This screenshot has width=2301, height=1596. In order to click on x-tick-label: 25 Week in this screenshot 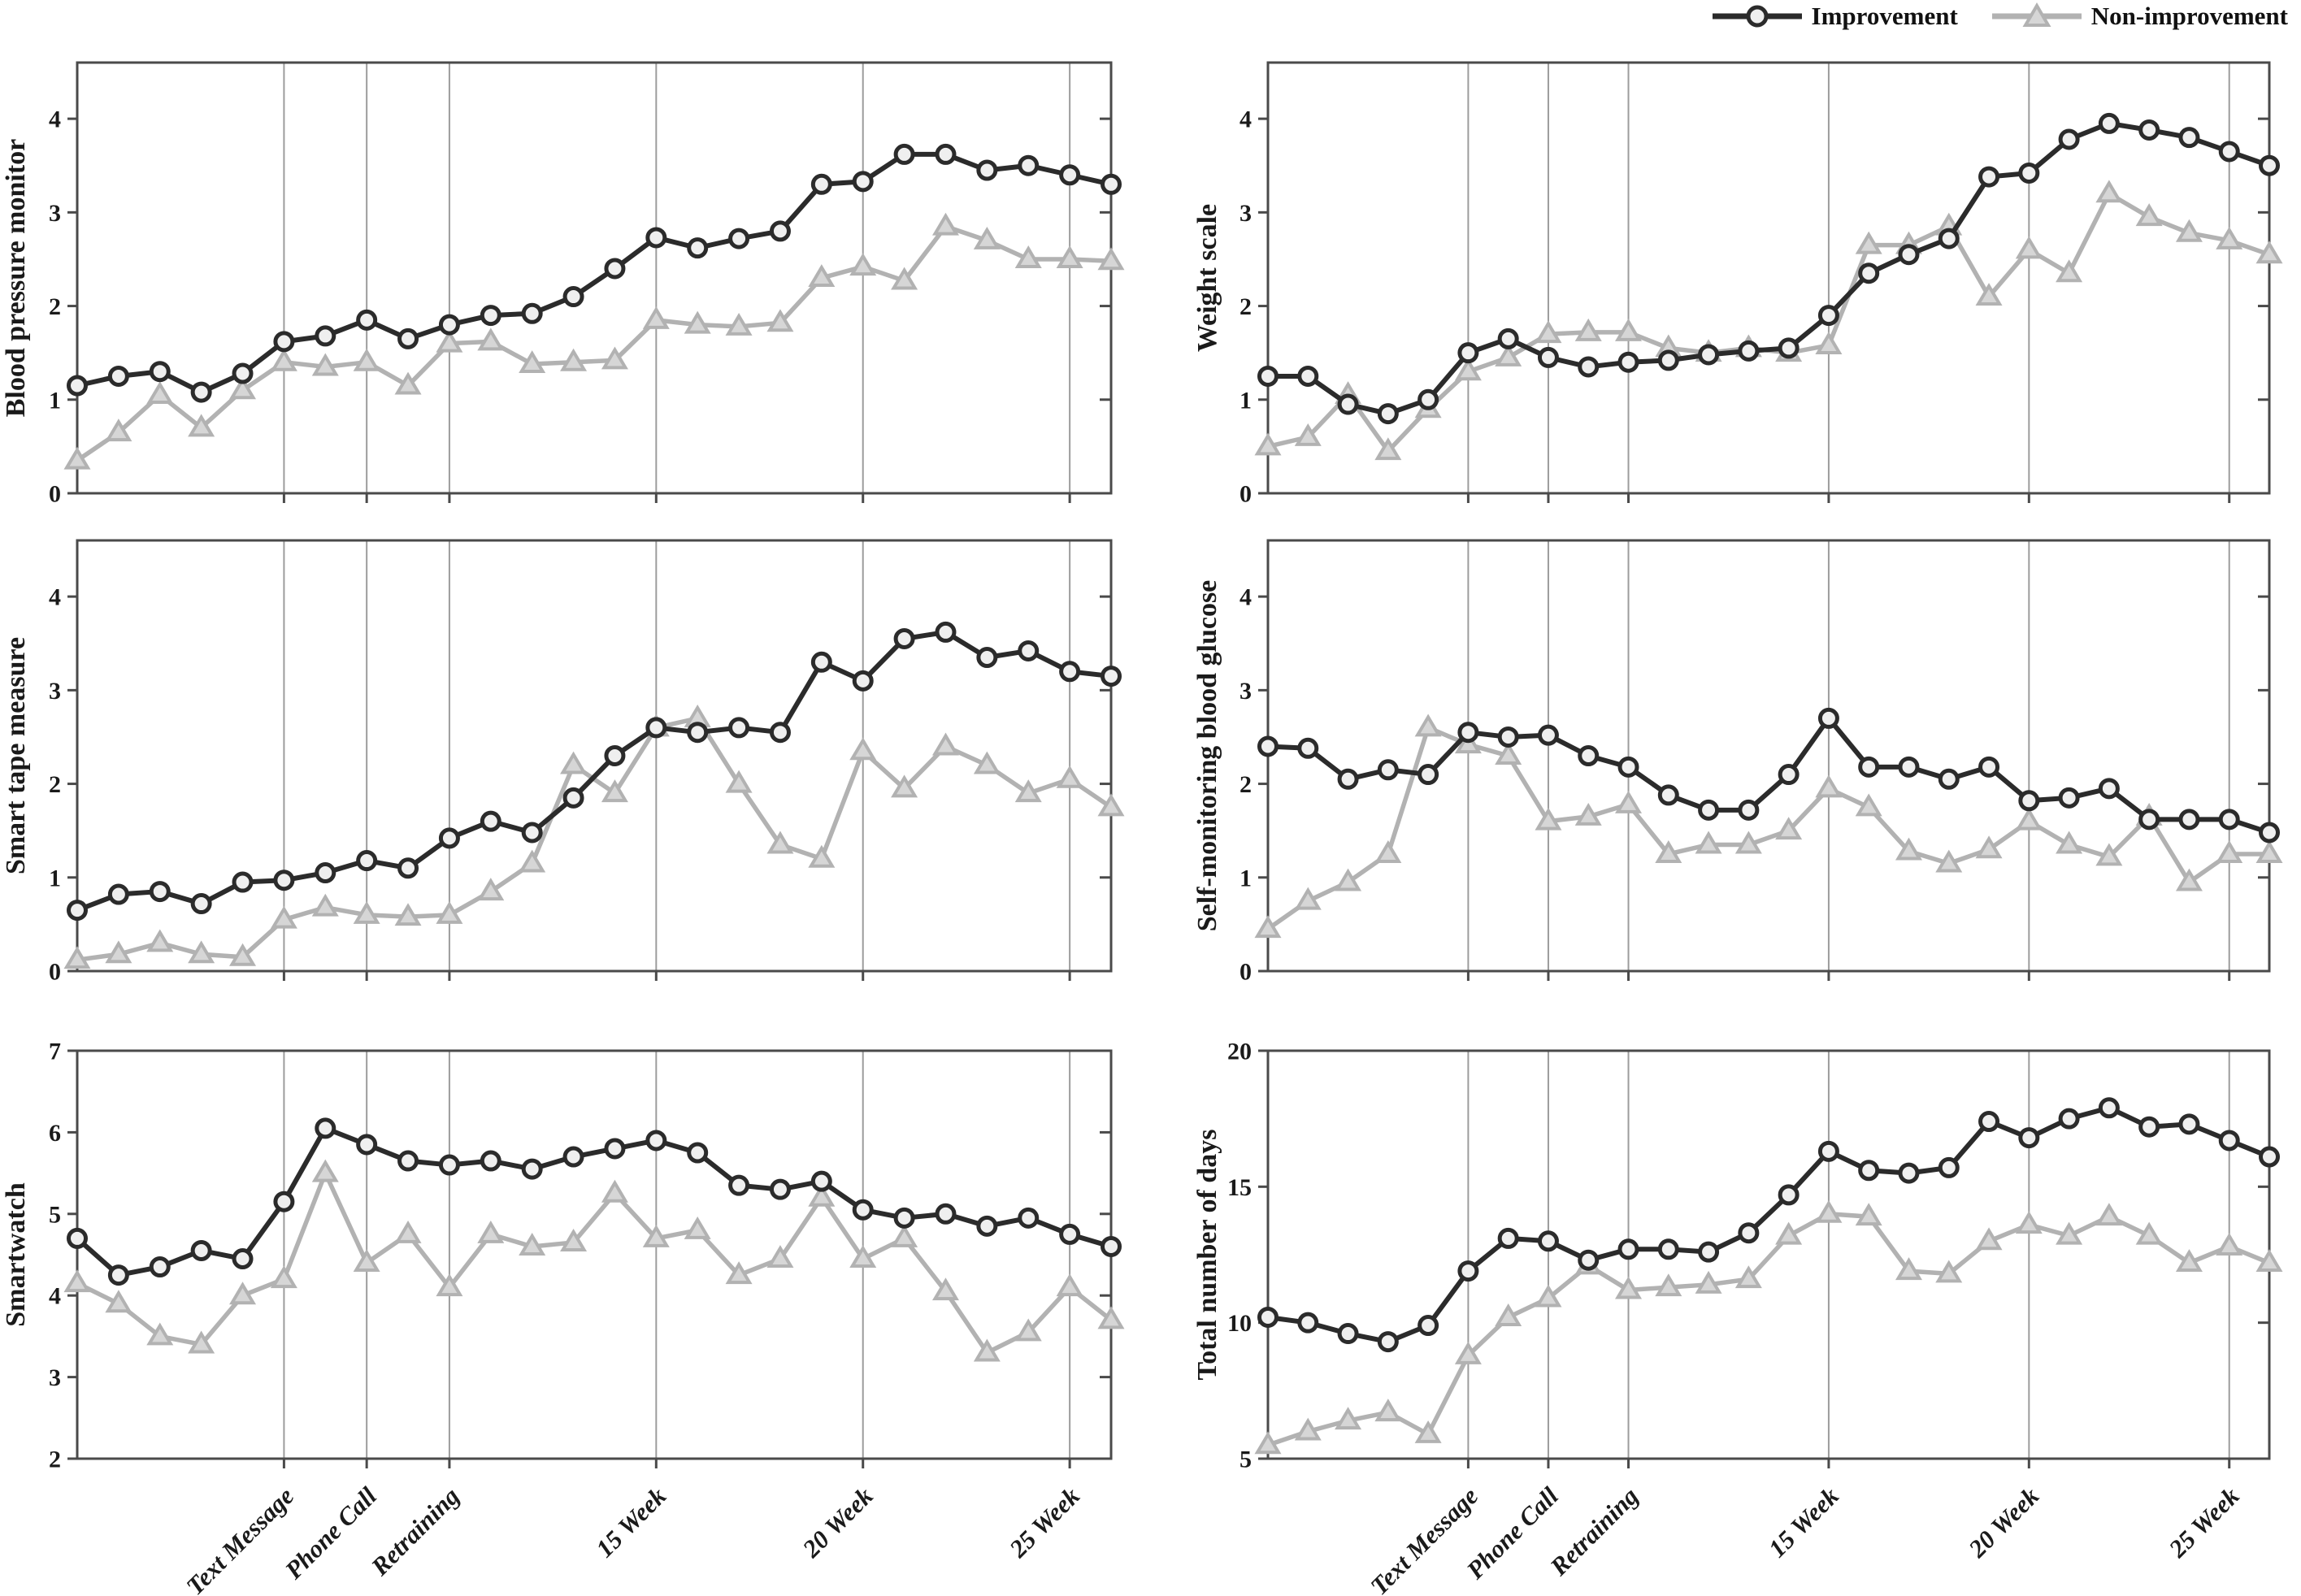, I will do `click(1044, 1522)`.